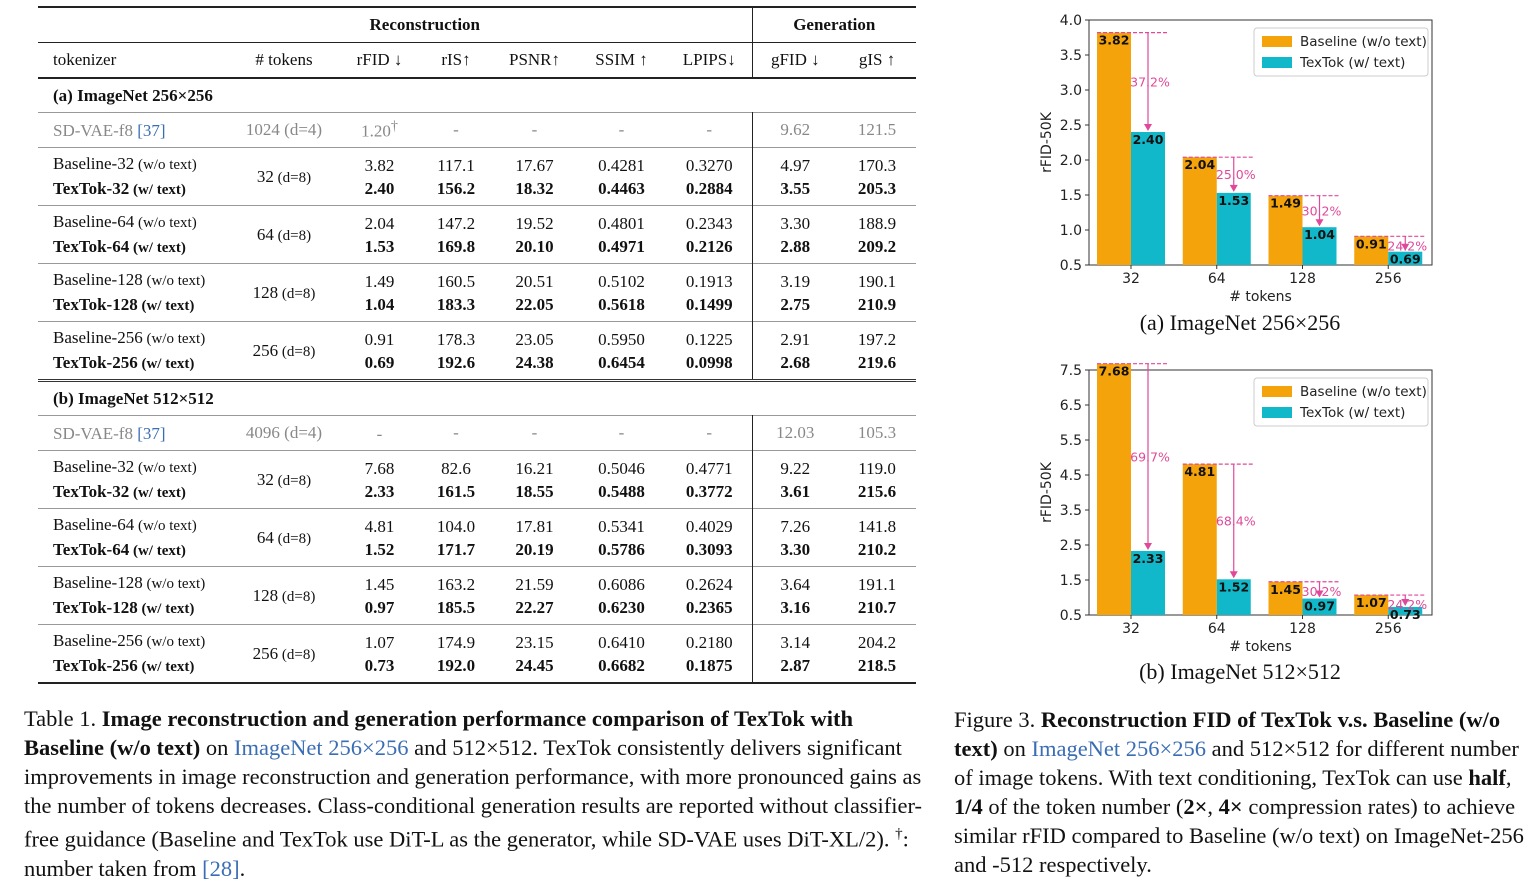  What do you see at coordinates (133, 95) in the screenshot?
I see `section-title: (a) ImageNet 256×256` at bounding box center [133, 95].